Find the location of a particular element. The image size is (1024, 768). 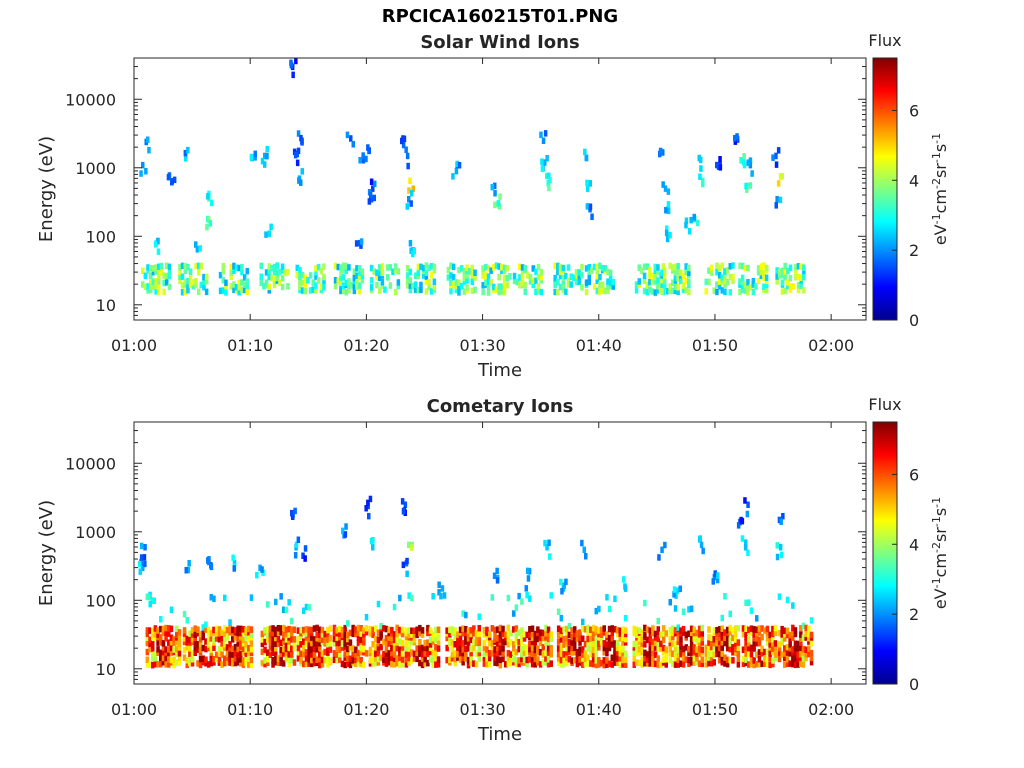

colorbar-tick-label: 6 is located at coordinates (914, 110).